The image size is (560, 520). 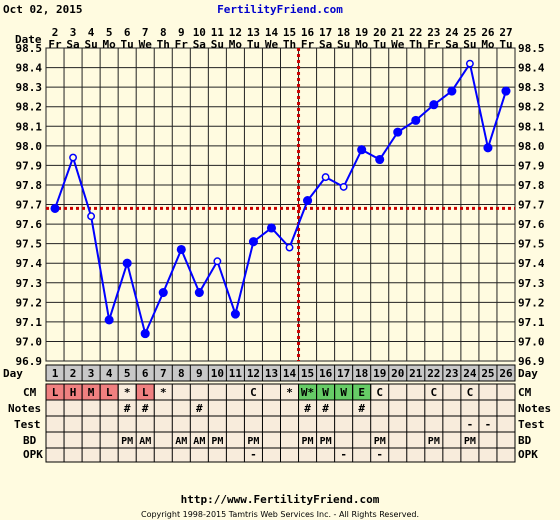 I want to click on cm-cell: C, so click(x=434, y=392).